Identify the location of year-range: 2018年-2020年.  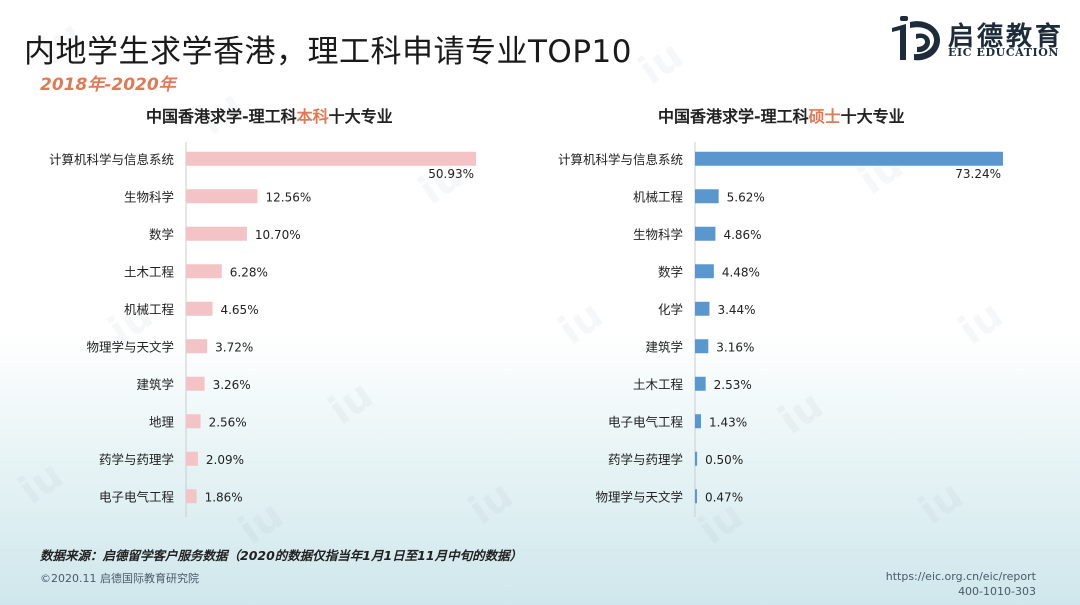
(108, 85).